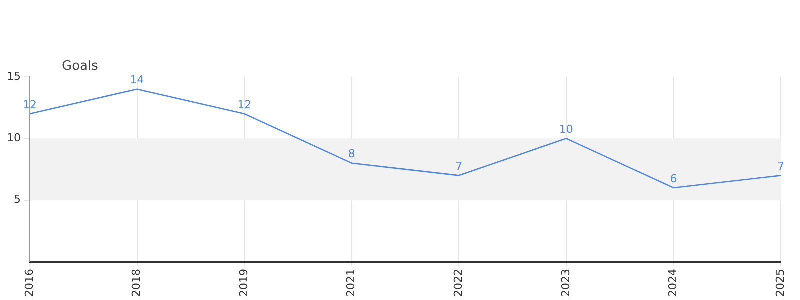 This screenshot has width=800, height=300. I want to click on data-label: 10, so click(566, 129).